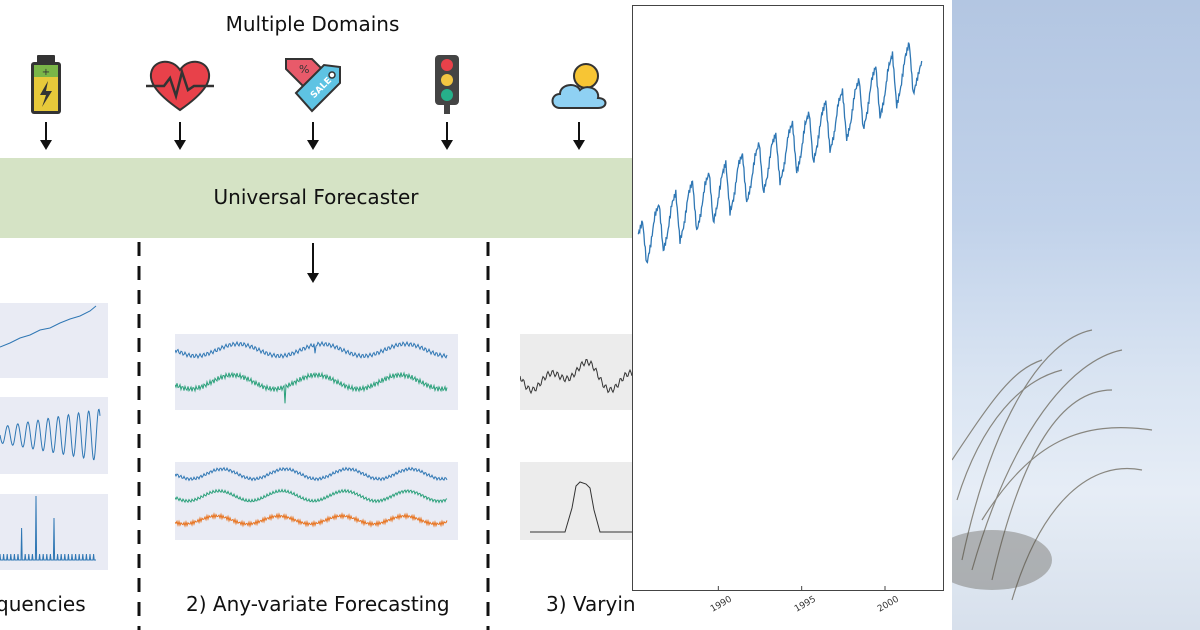 The image size is (1200, 630). What do you see at coordinates (576, 372) in the screenshot?
I see `varying-panel-wave` at bounding box center [576, 372].